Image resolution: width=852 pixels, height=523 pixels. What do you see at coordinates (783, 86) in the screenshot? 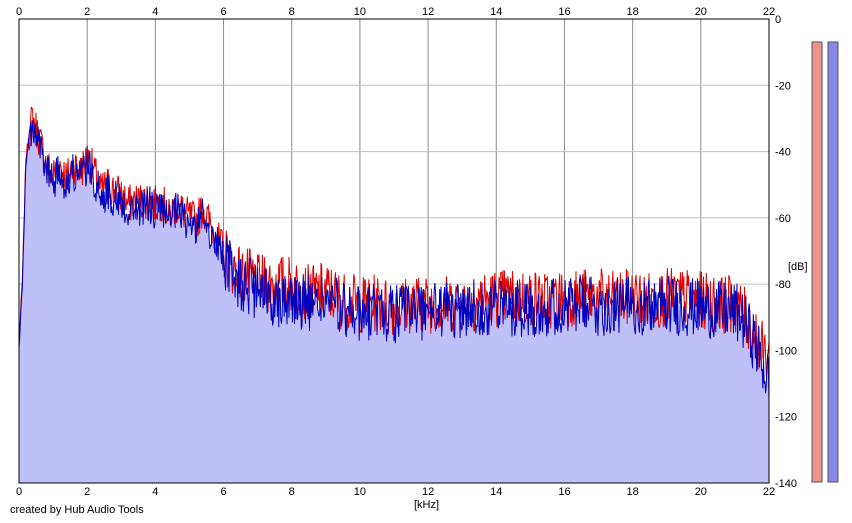
I see `y-tick-label: -20` at bounding box center [783, 86].